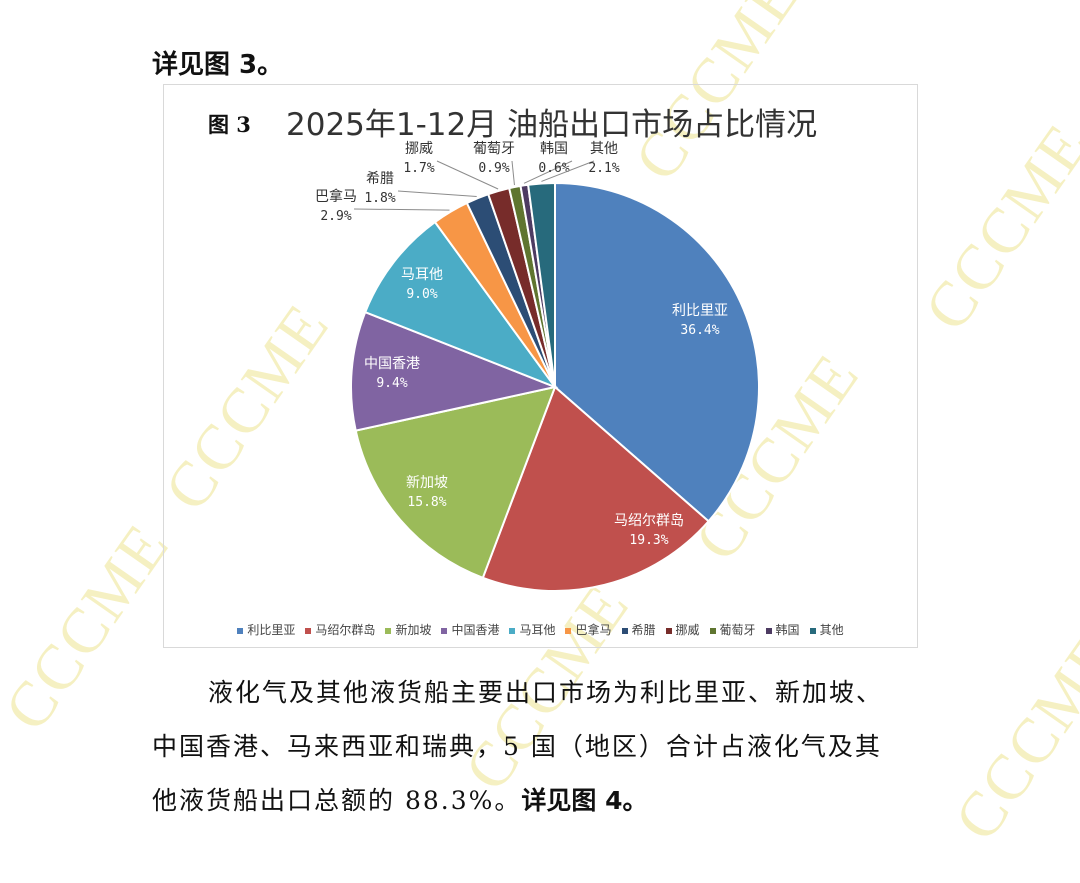 The image size is (1080, 883). What do you see at coordinates (643, 630) in the screenshot?
I see `legend-label: 希腊` at bounding box center [643, 630].